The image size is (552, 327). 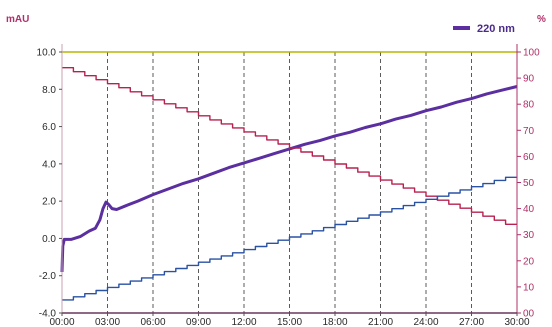 I want to click on bottom-tick-label: 30:00, so click(x=516, y=322).